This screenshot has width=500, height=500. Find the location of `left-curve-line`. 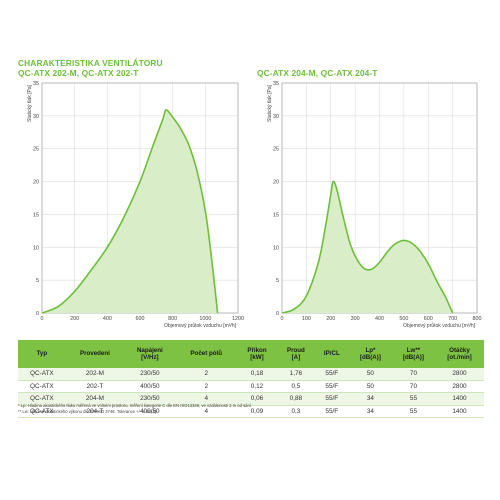

left-curve-line is located at coordinates (130, 211).